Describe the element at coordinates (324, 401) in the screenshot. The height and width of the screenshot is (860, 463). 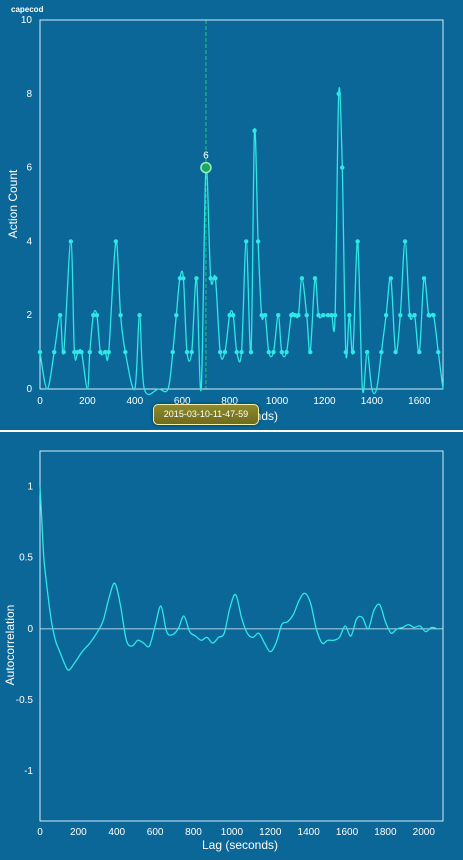
I see `top-x-tick-label: 1200` at that location.